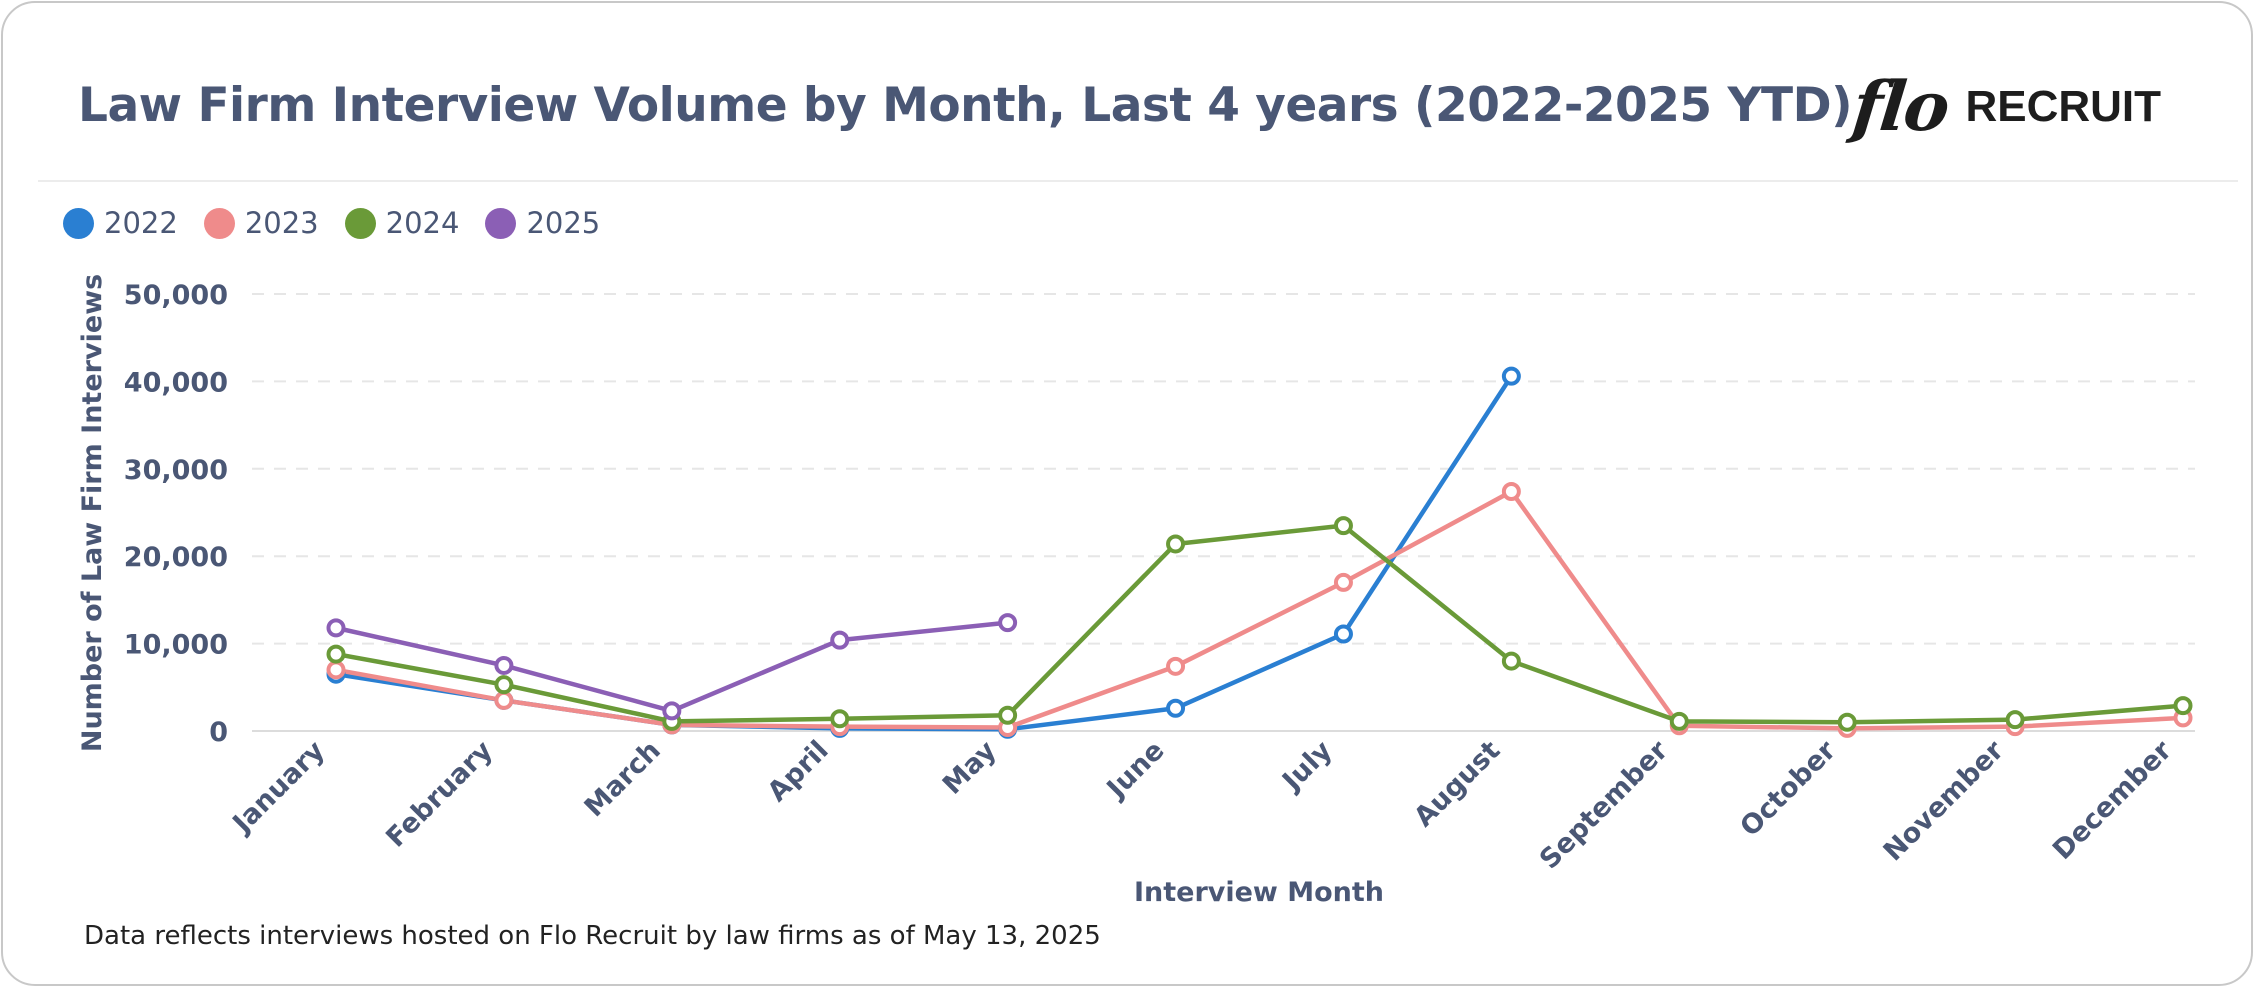  Describe the element at coordinates (1788, 789) in the screenshot. I see `x-tick-label: October` at that location.